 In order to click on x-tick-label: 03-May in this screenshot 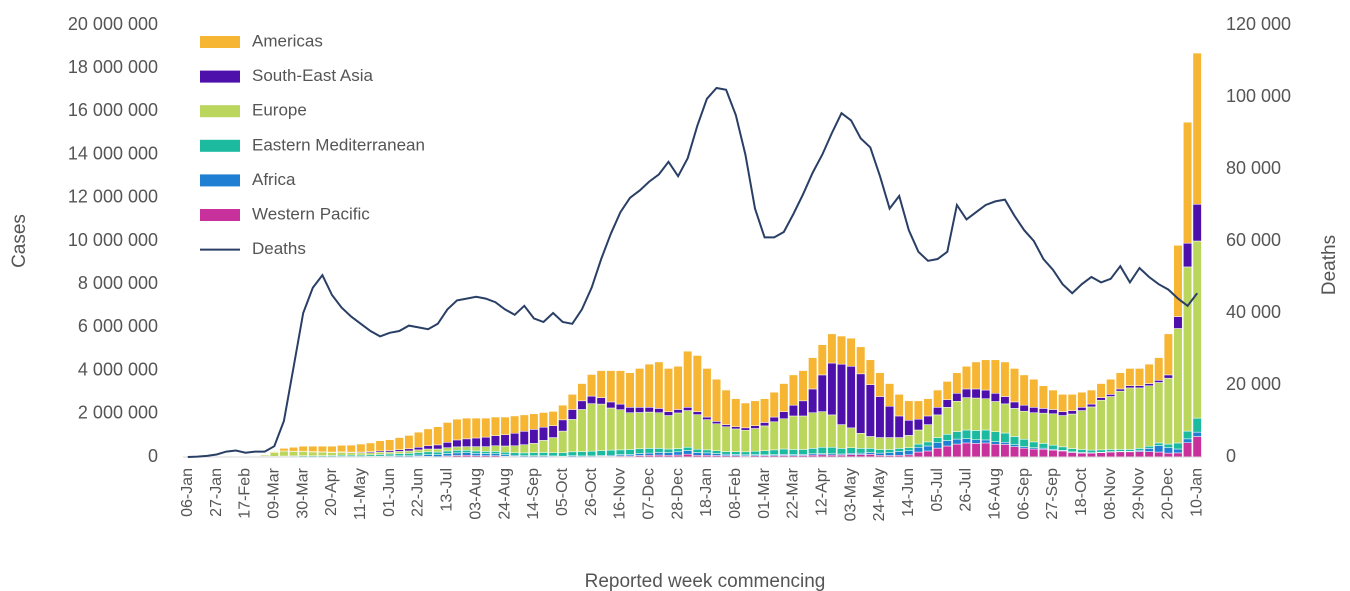, I will do `click(850, 494)`.